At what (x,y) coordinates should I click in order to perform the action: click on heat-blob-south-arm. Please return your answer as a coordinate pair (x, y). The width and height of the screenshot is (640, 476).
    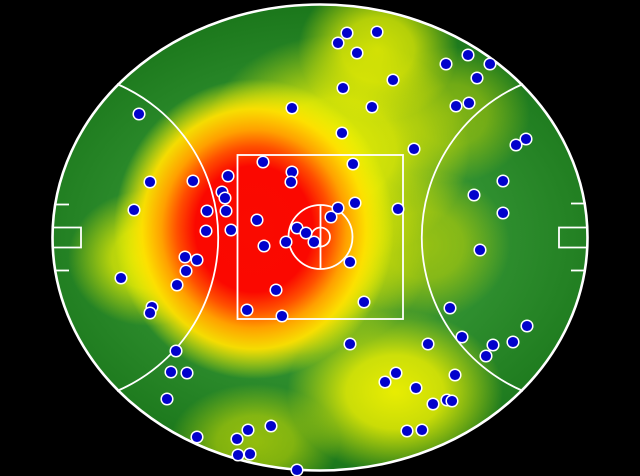
    Looking at the image, I should click on (255, 427).